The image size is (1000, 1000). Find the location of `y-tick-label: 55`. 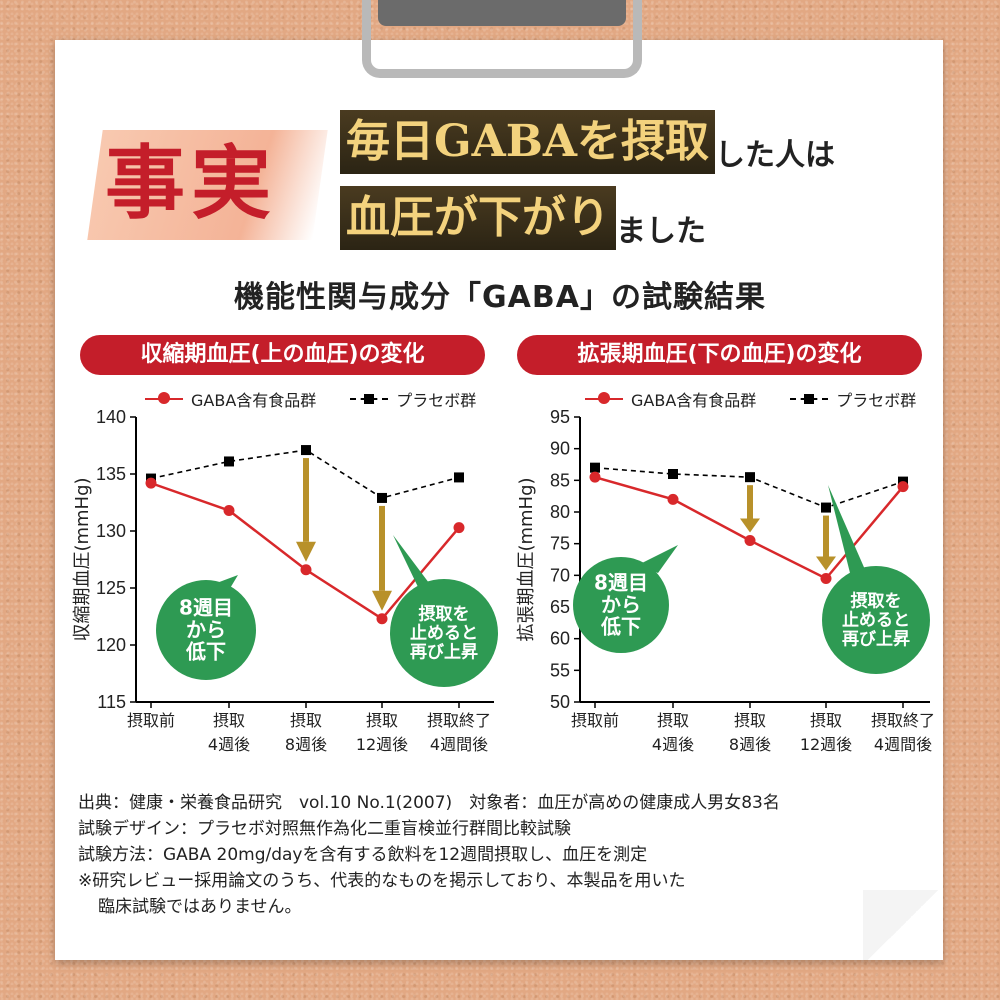

y-tick-label: 55 is located at coordinates (560, 670).